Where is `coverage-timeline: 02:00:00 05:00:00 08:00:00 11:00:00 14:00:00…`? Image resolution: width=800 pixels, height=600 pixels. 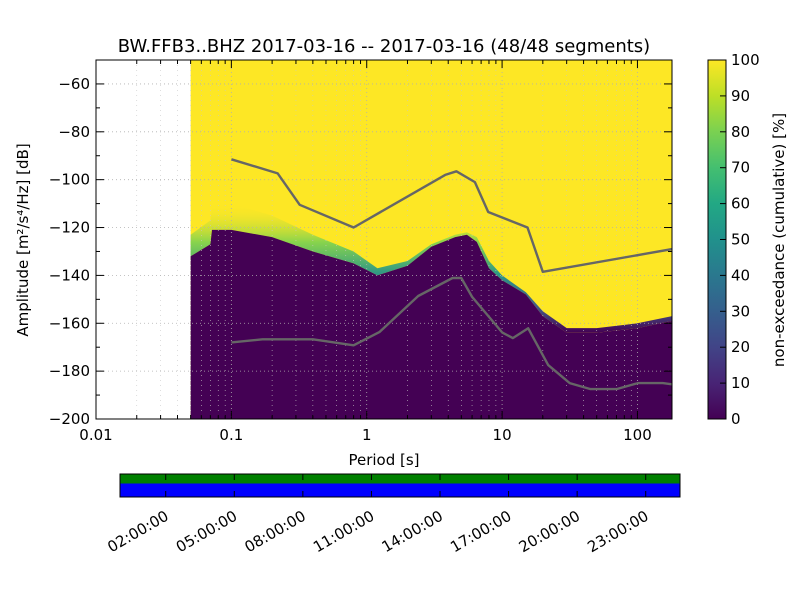
coverage-timeline: 02:00:00 05:00:00 08:00:00 11:00:00 14:00:00… is located at coordinates (392, 514).